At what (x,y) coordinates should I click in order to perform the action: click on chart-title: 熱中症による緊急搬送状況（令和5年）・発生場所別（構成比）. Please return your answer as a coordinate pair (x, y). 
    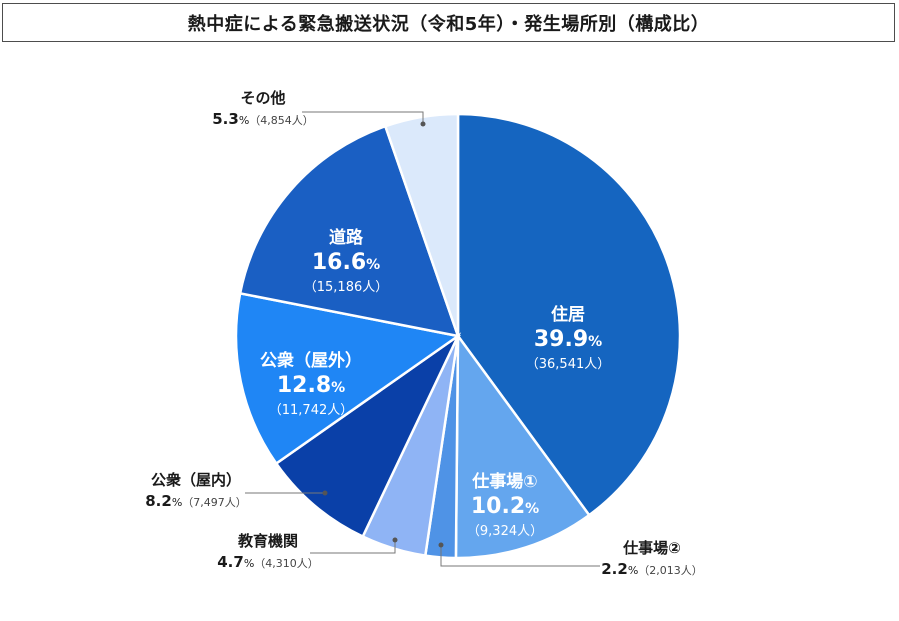
    Looking at the image, I should click on (448, 22).